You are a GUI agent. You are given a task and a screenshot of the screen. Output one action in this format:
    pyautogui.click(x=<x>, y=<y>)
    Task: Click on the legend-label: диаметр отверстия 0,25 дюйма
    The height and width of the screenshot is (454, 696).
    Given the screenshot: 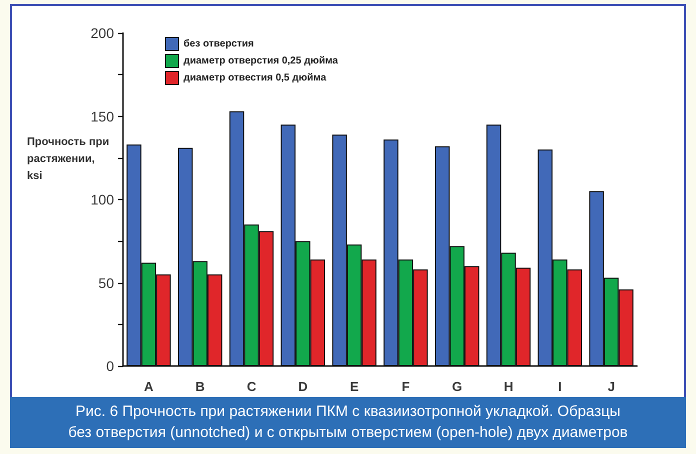 What is the action you would take?
    pyautogui.click(x=261, y=61)
    